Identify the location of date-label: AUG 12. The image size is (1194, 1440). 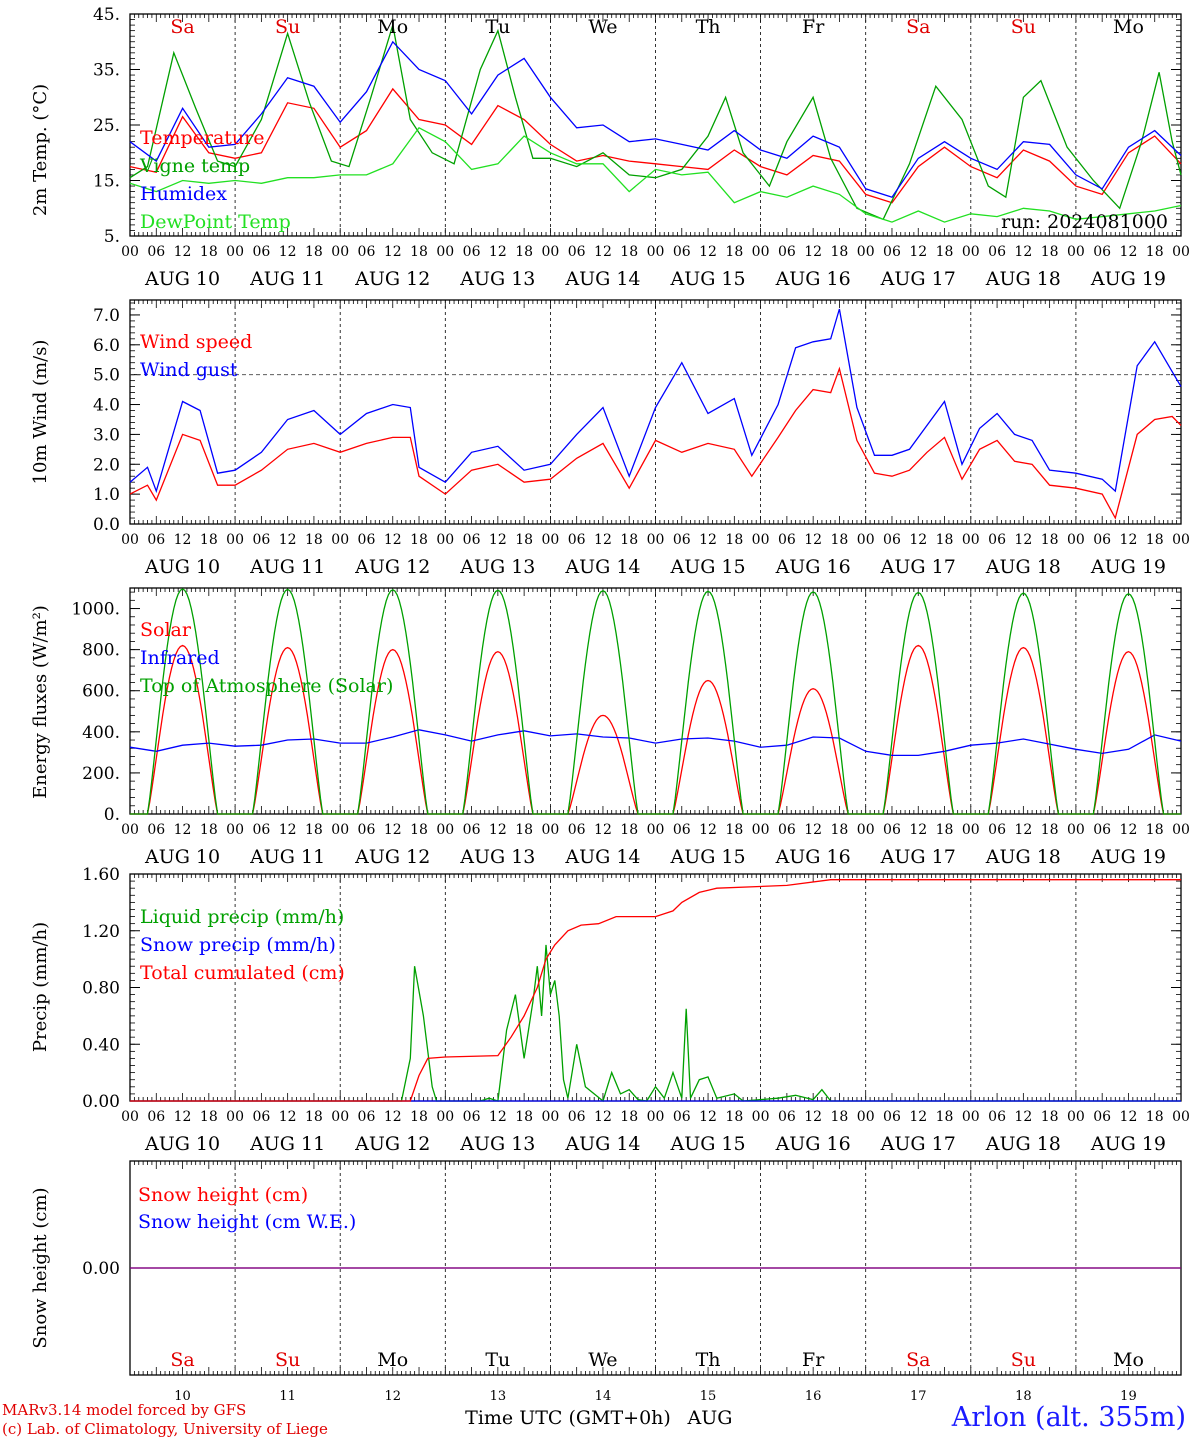
(392, 279).